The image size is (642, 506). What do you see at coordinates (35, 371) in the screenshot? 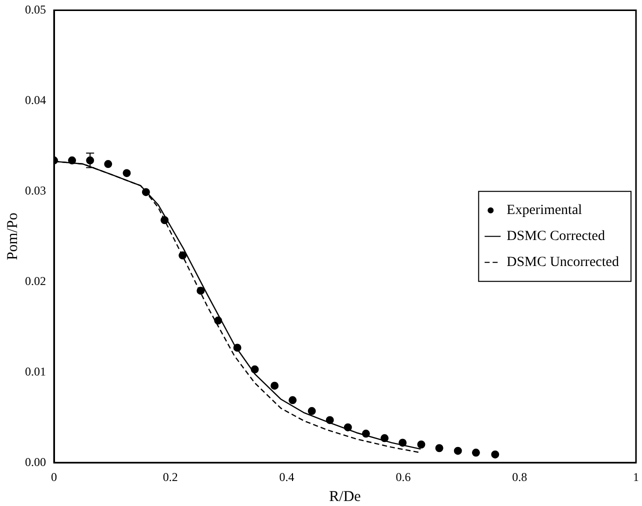
I see `y-tick-label: 0.01` at bounding box center [35, 371].